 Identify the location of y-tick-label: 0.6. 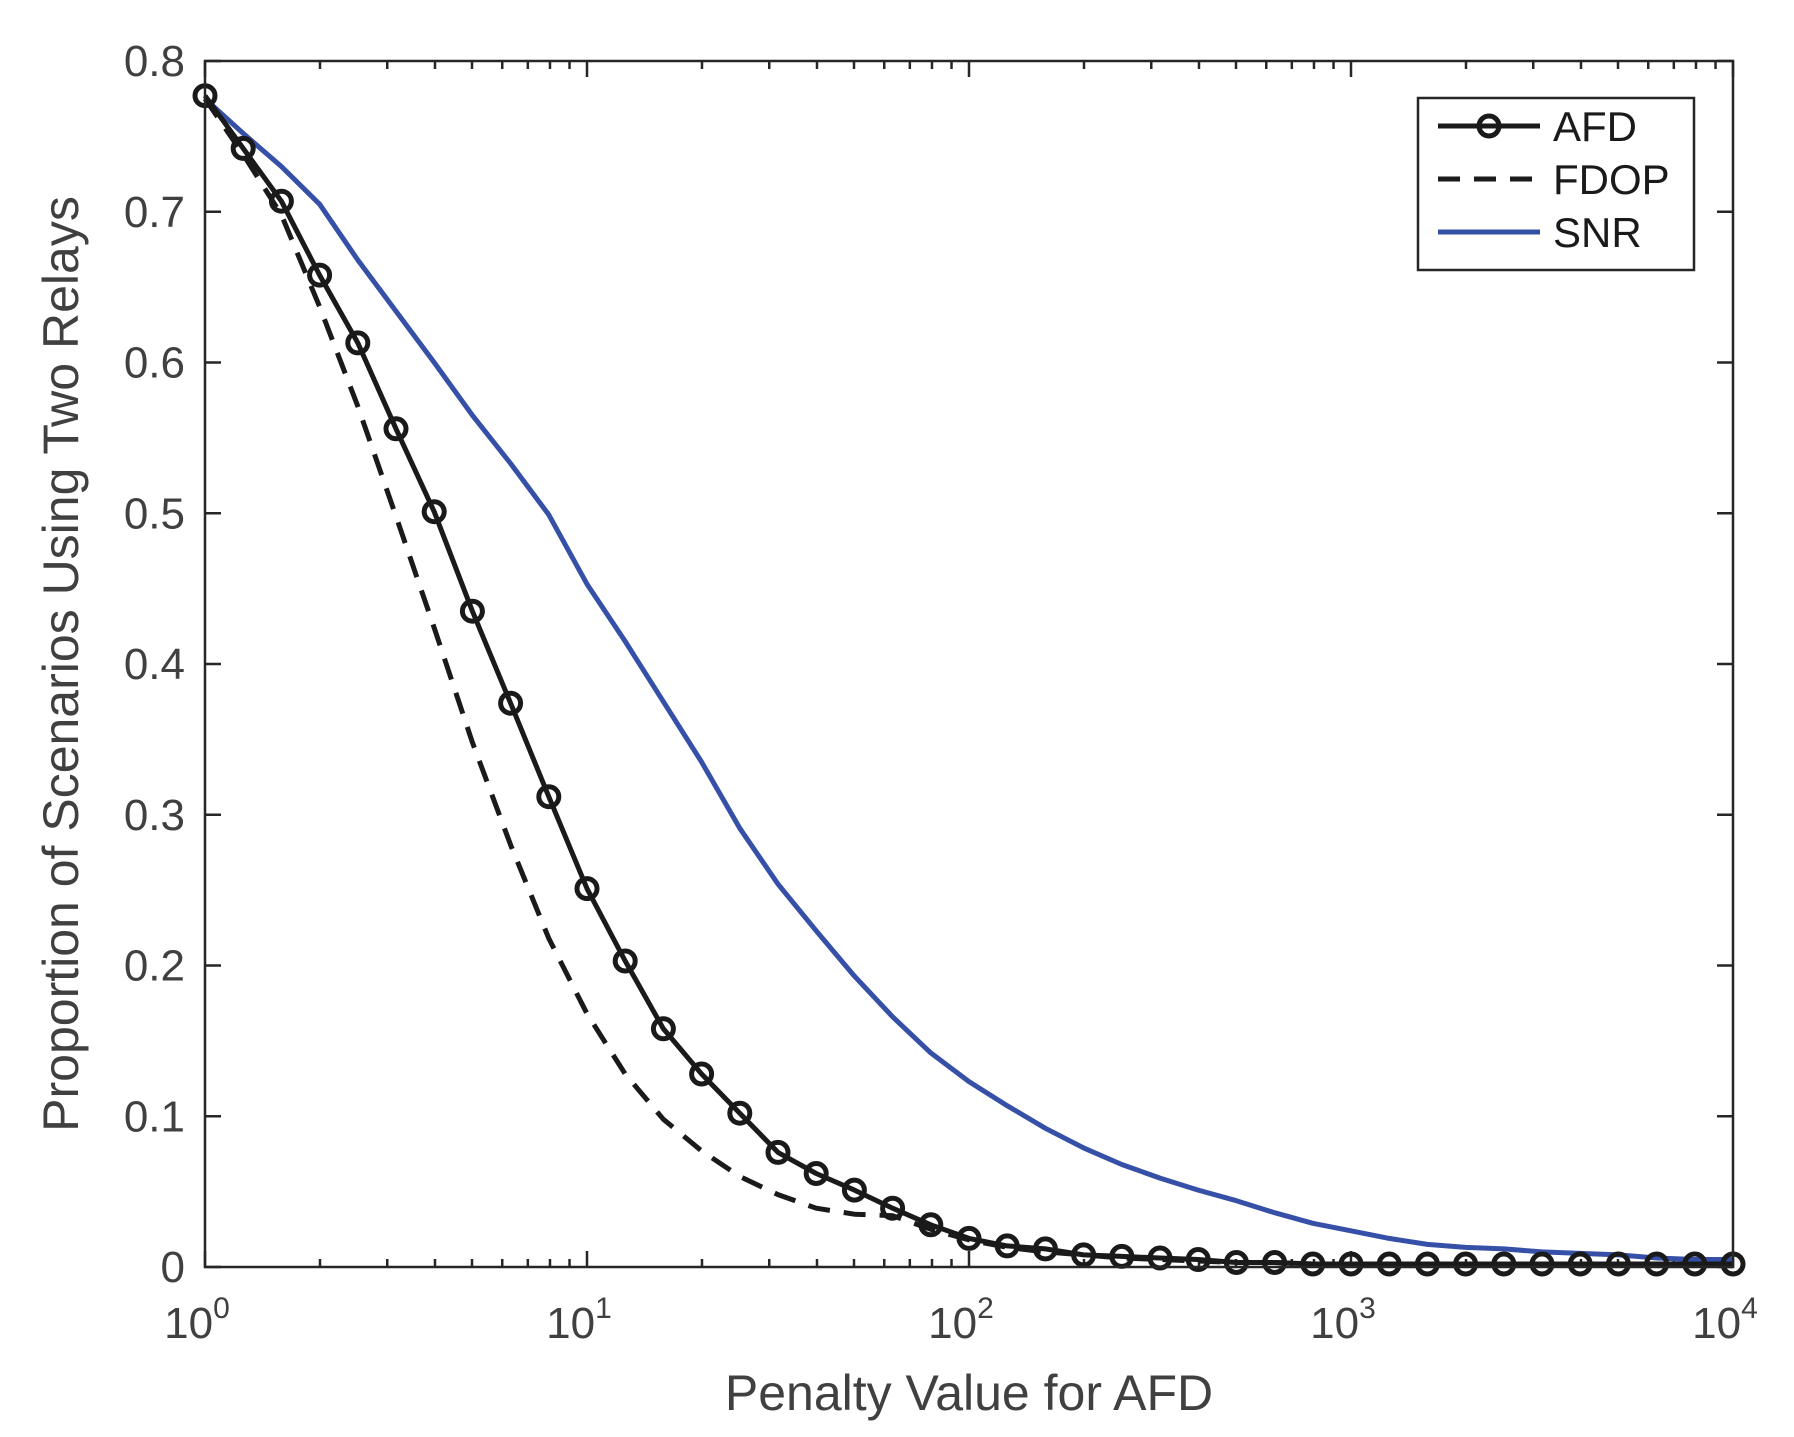
(154, 363).